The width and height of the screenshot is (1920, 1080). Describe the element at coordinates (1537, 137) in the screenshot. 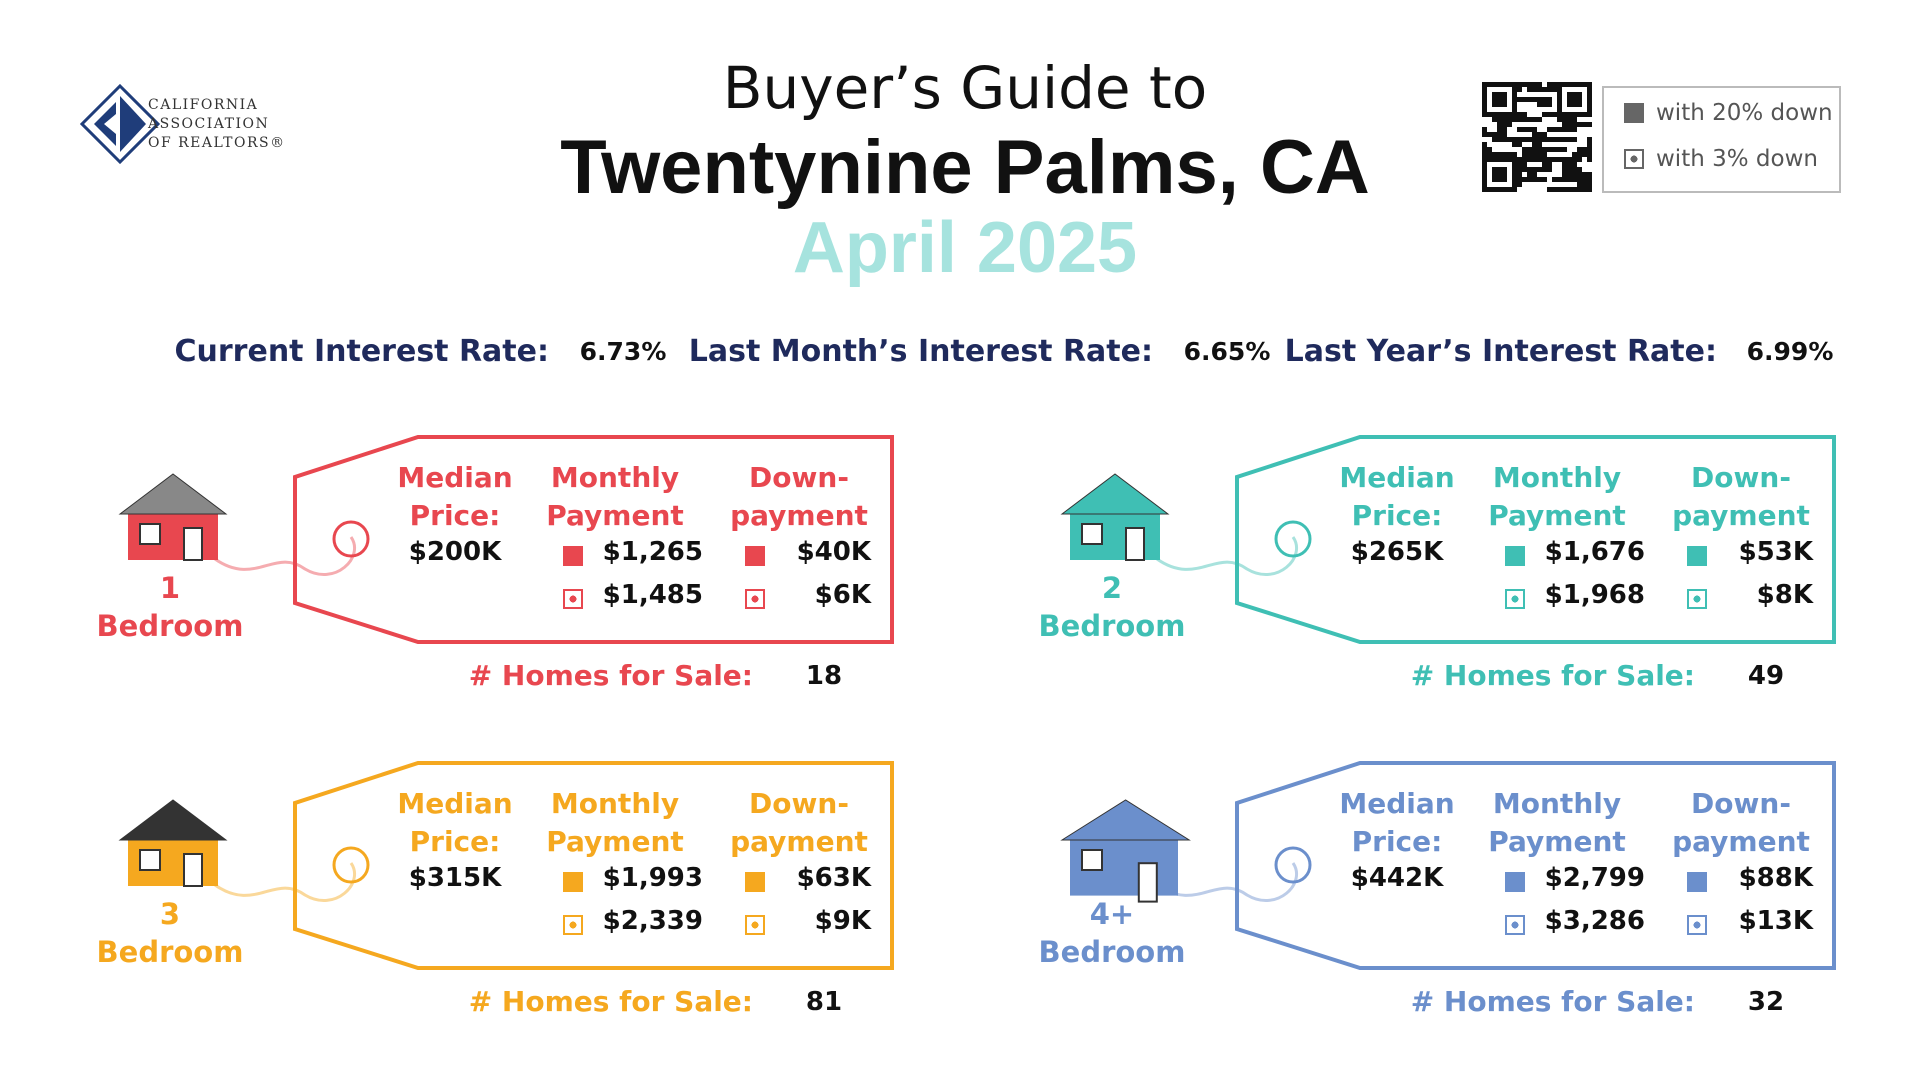

I see `qr-code` at that location.